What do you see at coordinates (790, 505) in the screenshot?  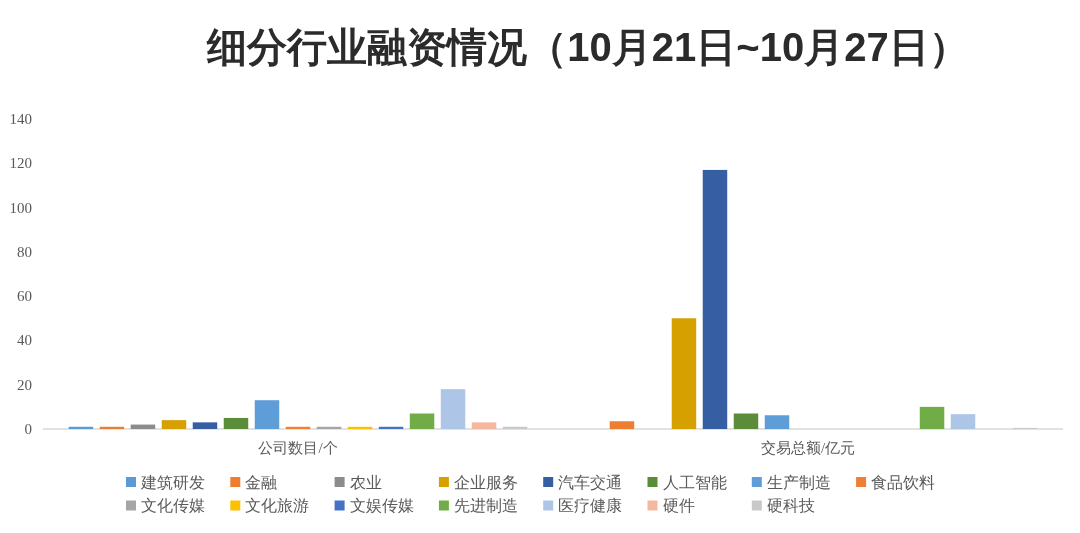 I see `legend-label: 硬科技` at bounding box center [790, 505].